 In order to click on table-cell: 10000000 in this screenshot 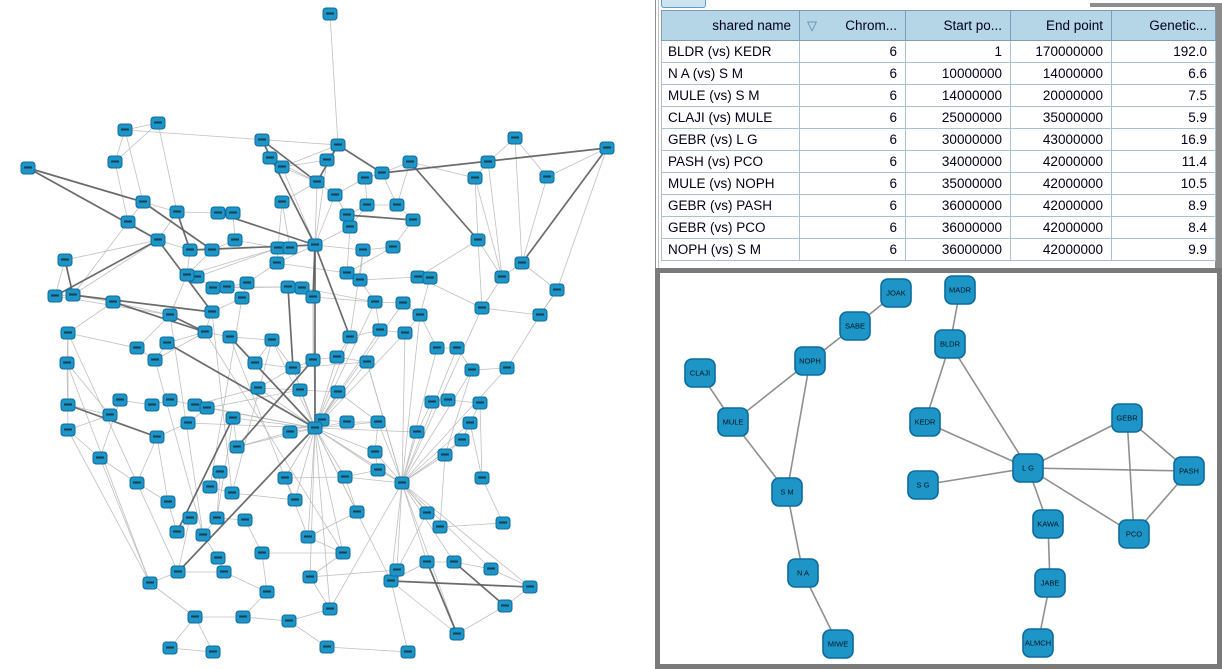, I will do `click(958, 73)`.